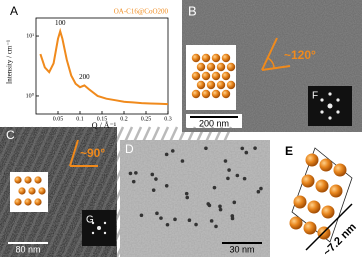  Describe the element at coordinates (168, 119) in the screenshot. I see `x-tick-label: 0.3` at that location.